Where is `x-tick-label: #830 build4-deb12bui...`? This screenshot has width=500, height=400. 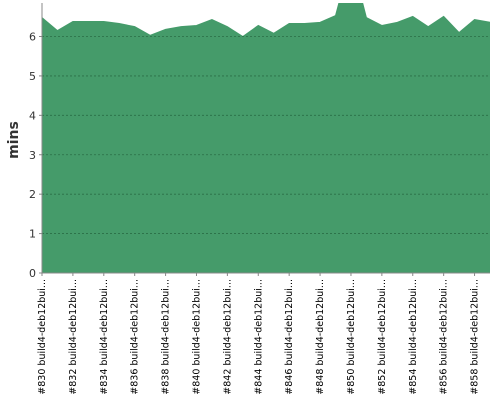
x-tick-label: #830 build4-deb12bui... is located at coordinates (42, 337).